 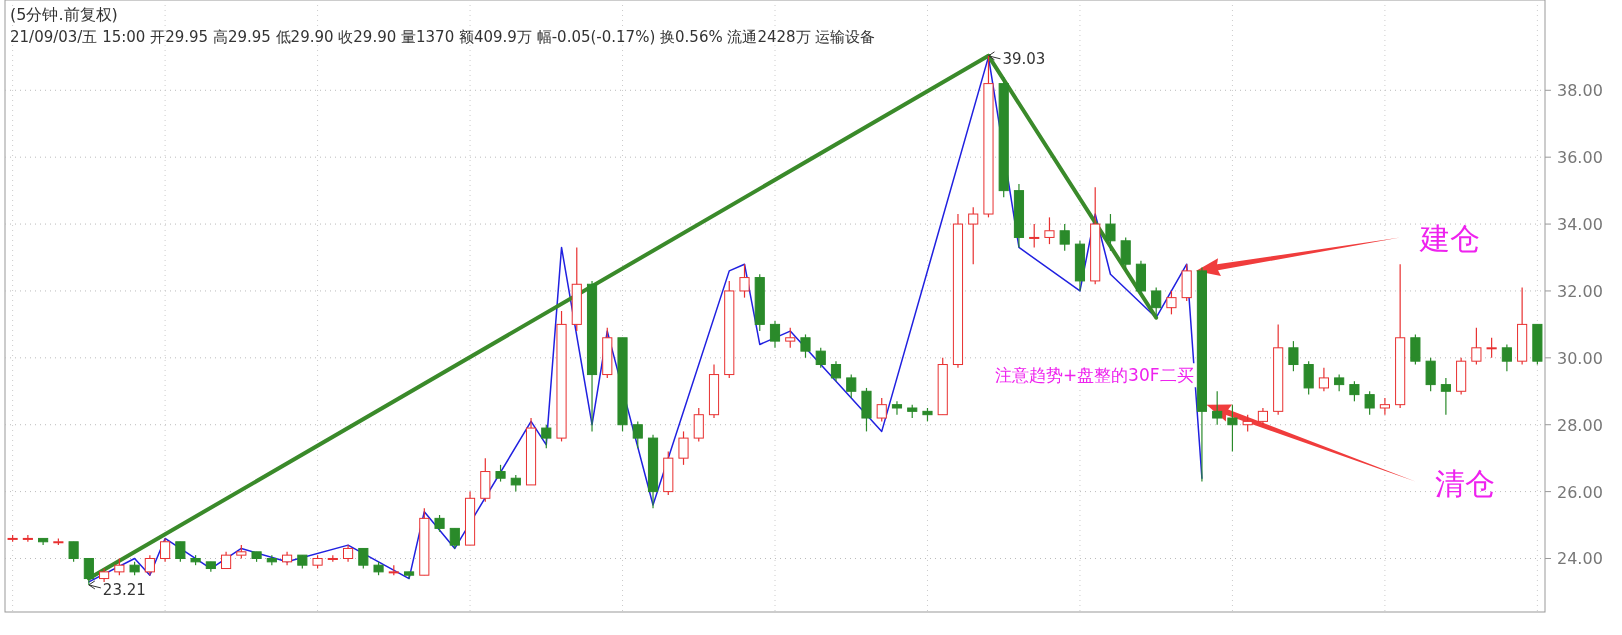 I want to click on annotation: 建仓, so click(x=1450, y=239).